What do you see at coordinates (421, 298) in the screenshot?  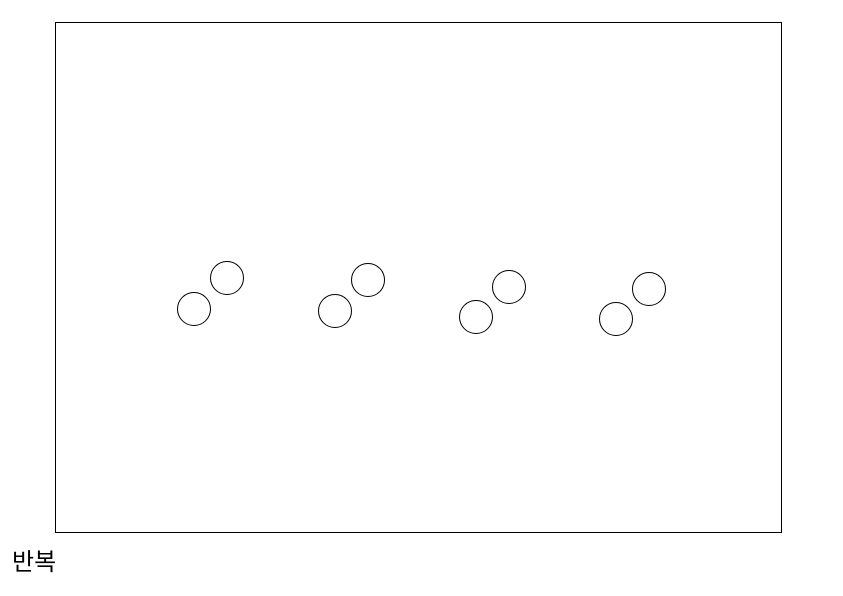 I see `diagram-canvas` at bounding box center [421, 298].